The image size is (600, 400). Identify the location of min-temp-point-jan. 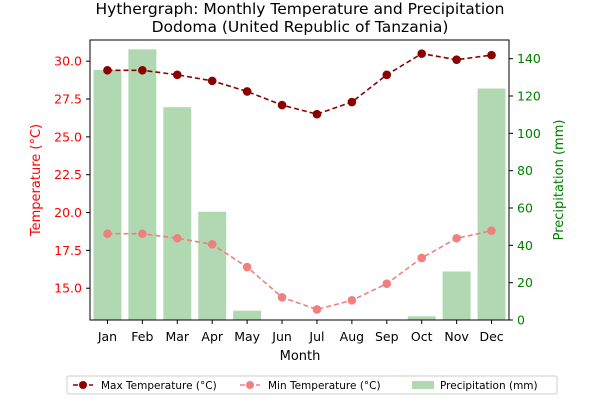
(107, 234).